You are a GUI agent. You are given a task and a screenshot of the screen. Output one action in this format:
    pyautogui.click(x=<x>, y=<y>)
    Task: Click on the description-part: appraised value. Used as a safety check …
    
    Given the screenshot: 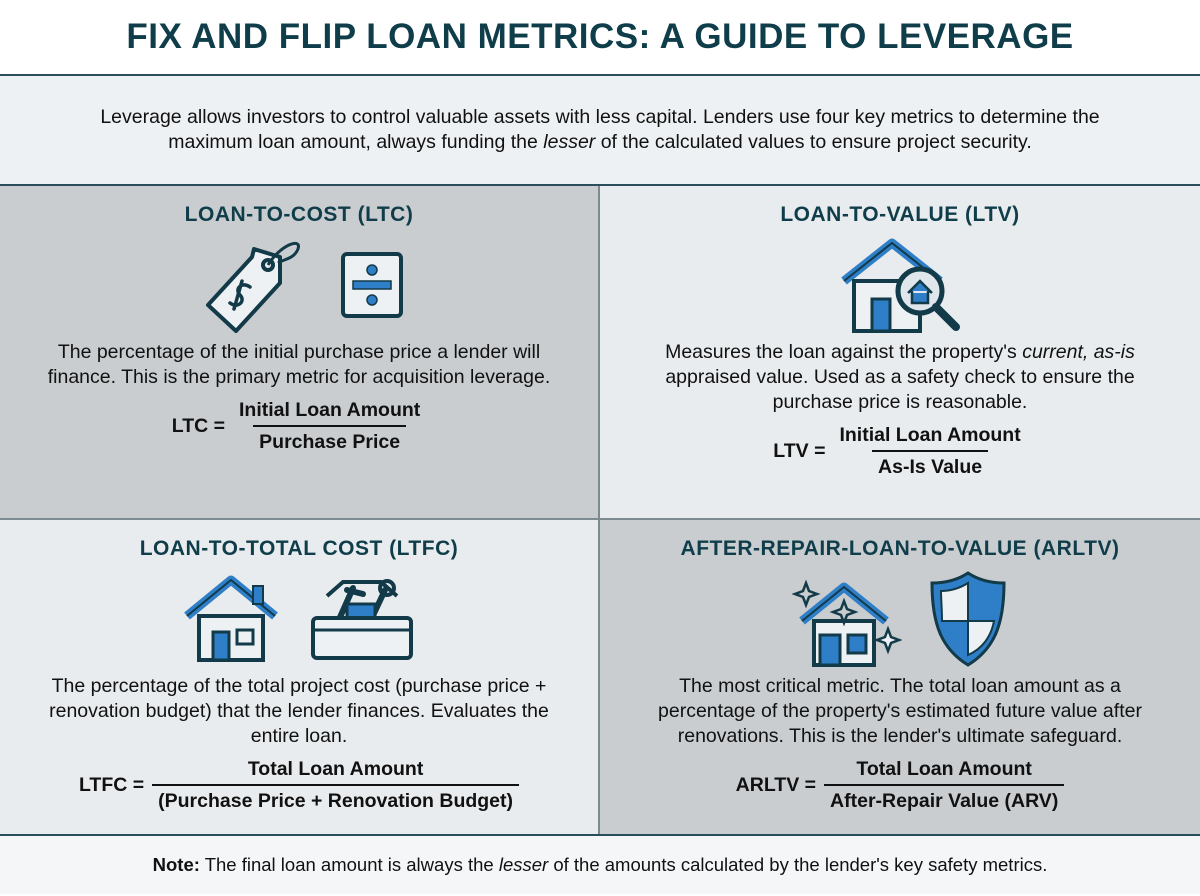 What is the action you would take?
    pyautogui.click(x=900, y=389)
    